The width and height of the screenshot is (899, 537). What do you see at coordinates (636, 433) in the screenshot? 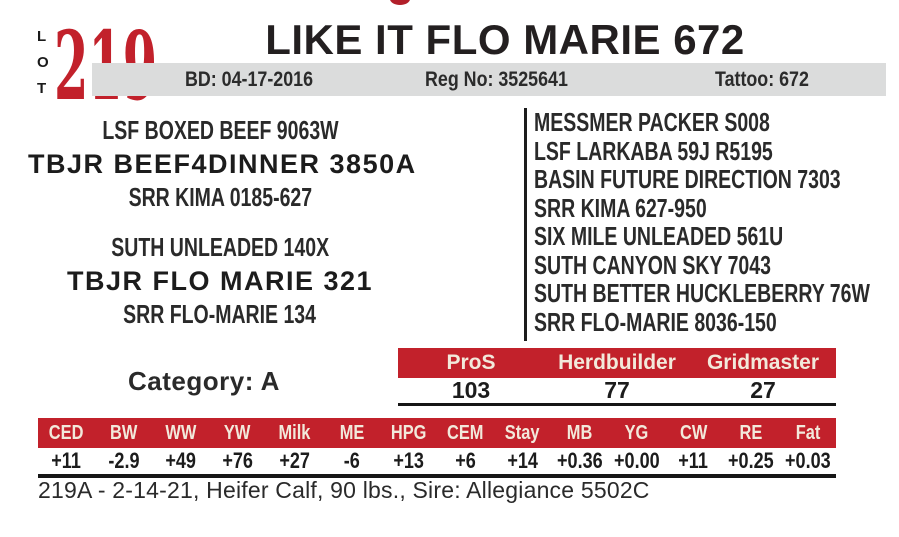
I see `epd-header-yg: YG` at bounding box center [636, 433].